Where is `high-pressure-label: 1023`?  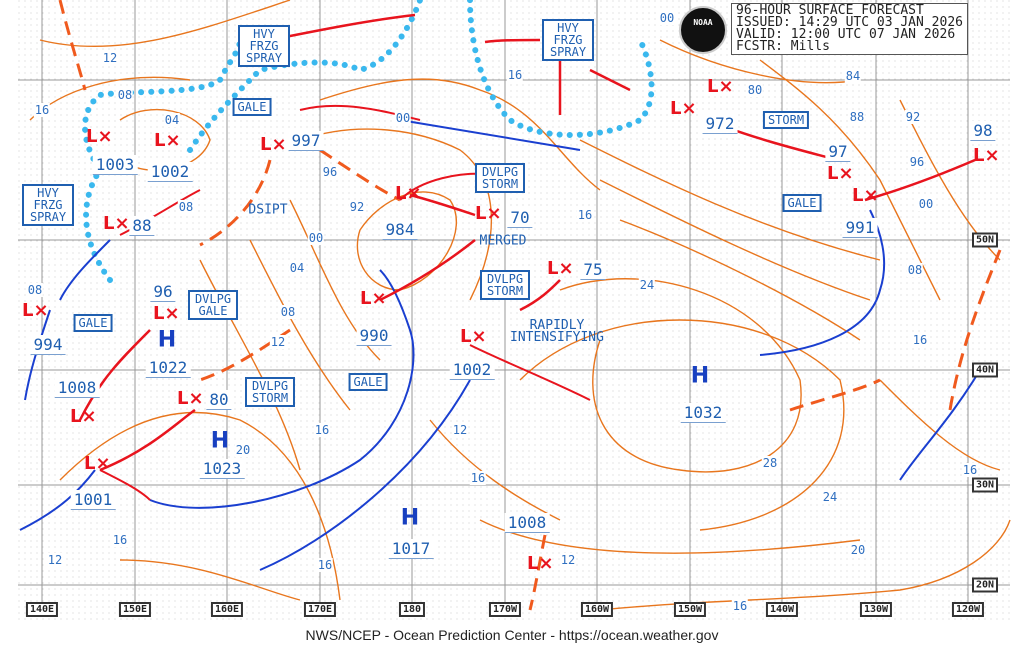 high-pressure-label: 1023 is located at coordinates (222, 469).